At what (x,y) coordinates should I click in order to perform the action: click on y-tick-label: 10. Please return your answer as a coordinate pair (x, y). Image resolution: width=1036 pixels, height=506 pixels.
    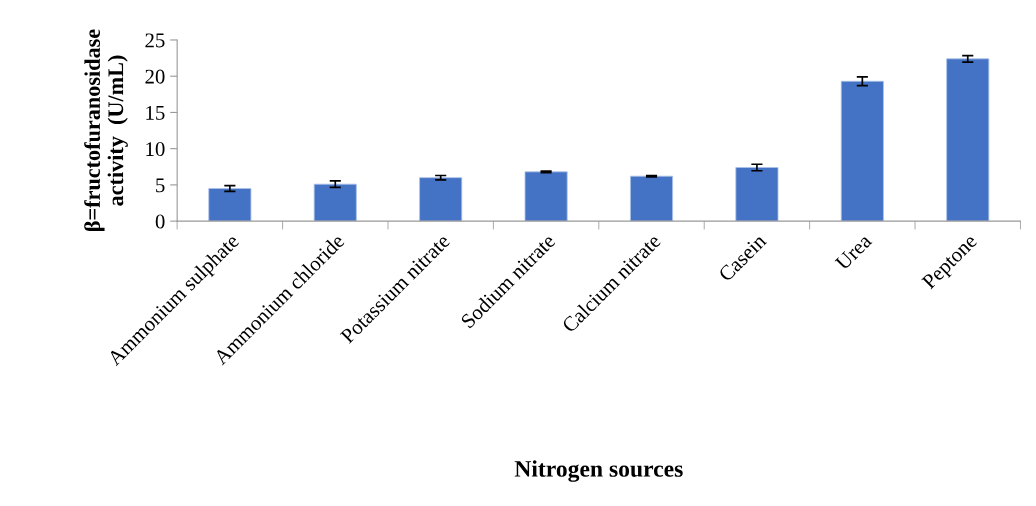
    Looking at the image, I should click on (155, 149).